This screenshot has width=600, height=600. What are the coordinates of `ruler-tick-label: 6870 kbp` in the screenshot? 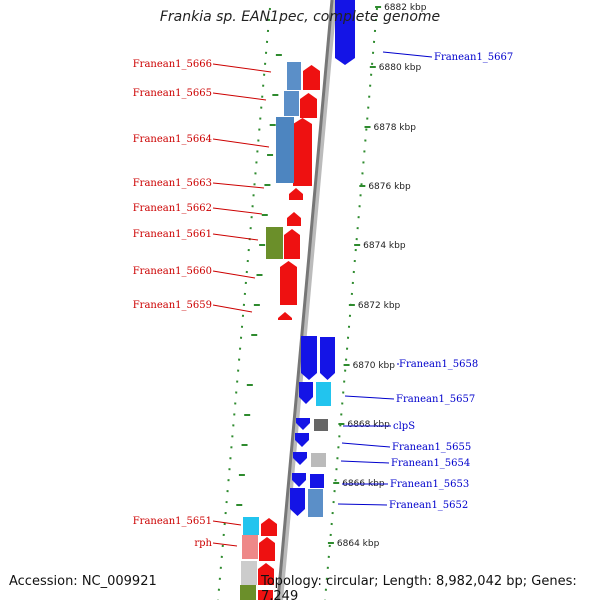 It's located at (374, 366).